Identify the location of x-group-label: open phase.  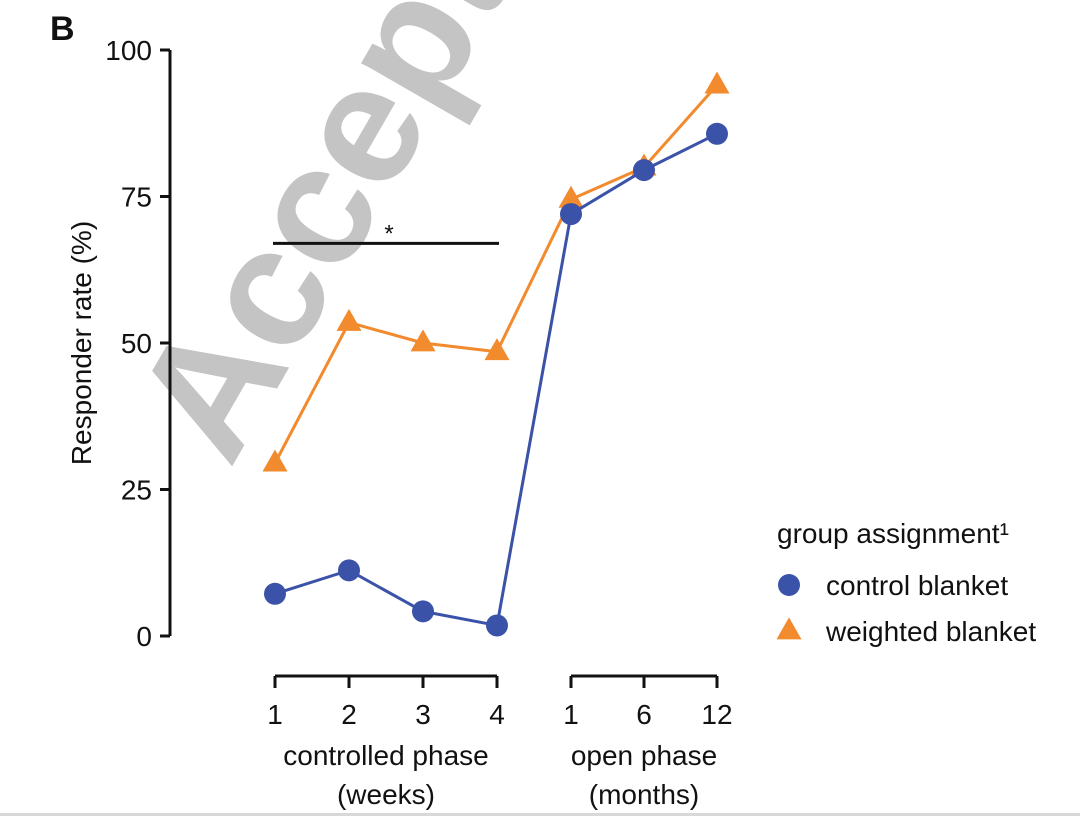
(644, 755).